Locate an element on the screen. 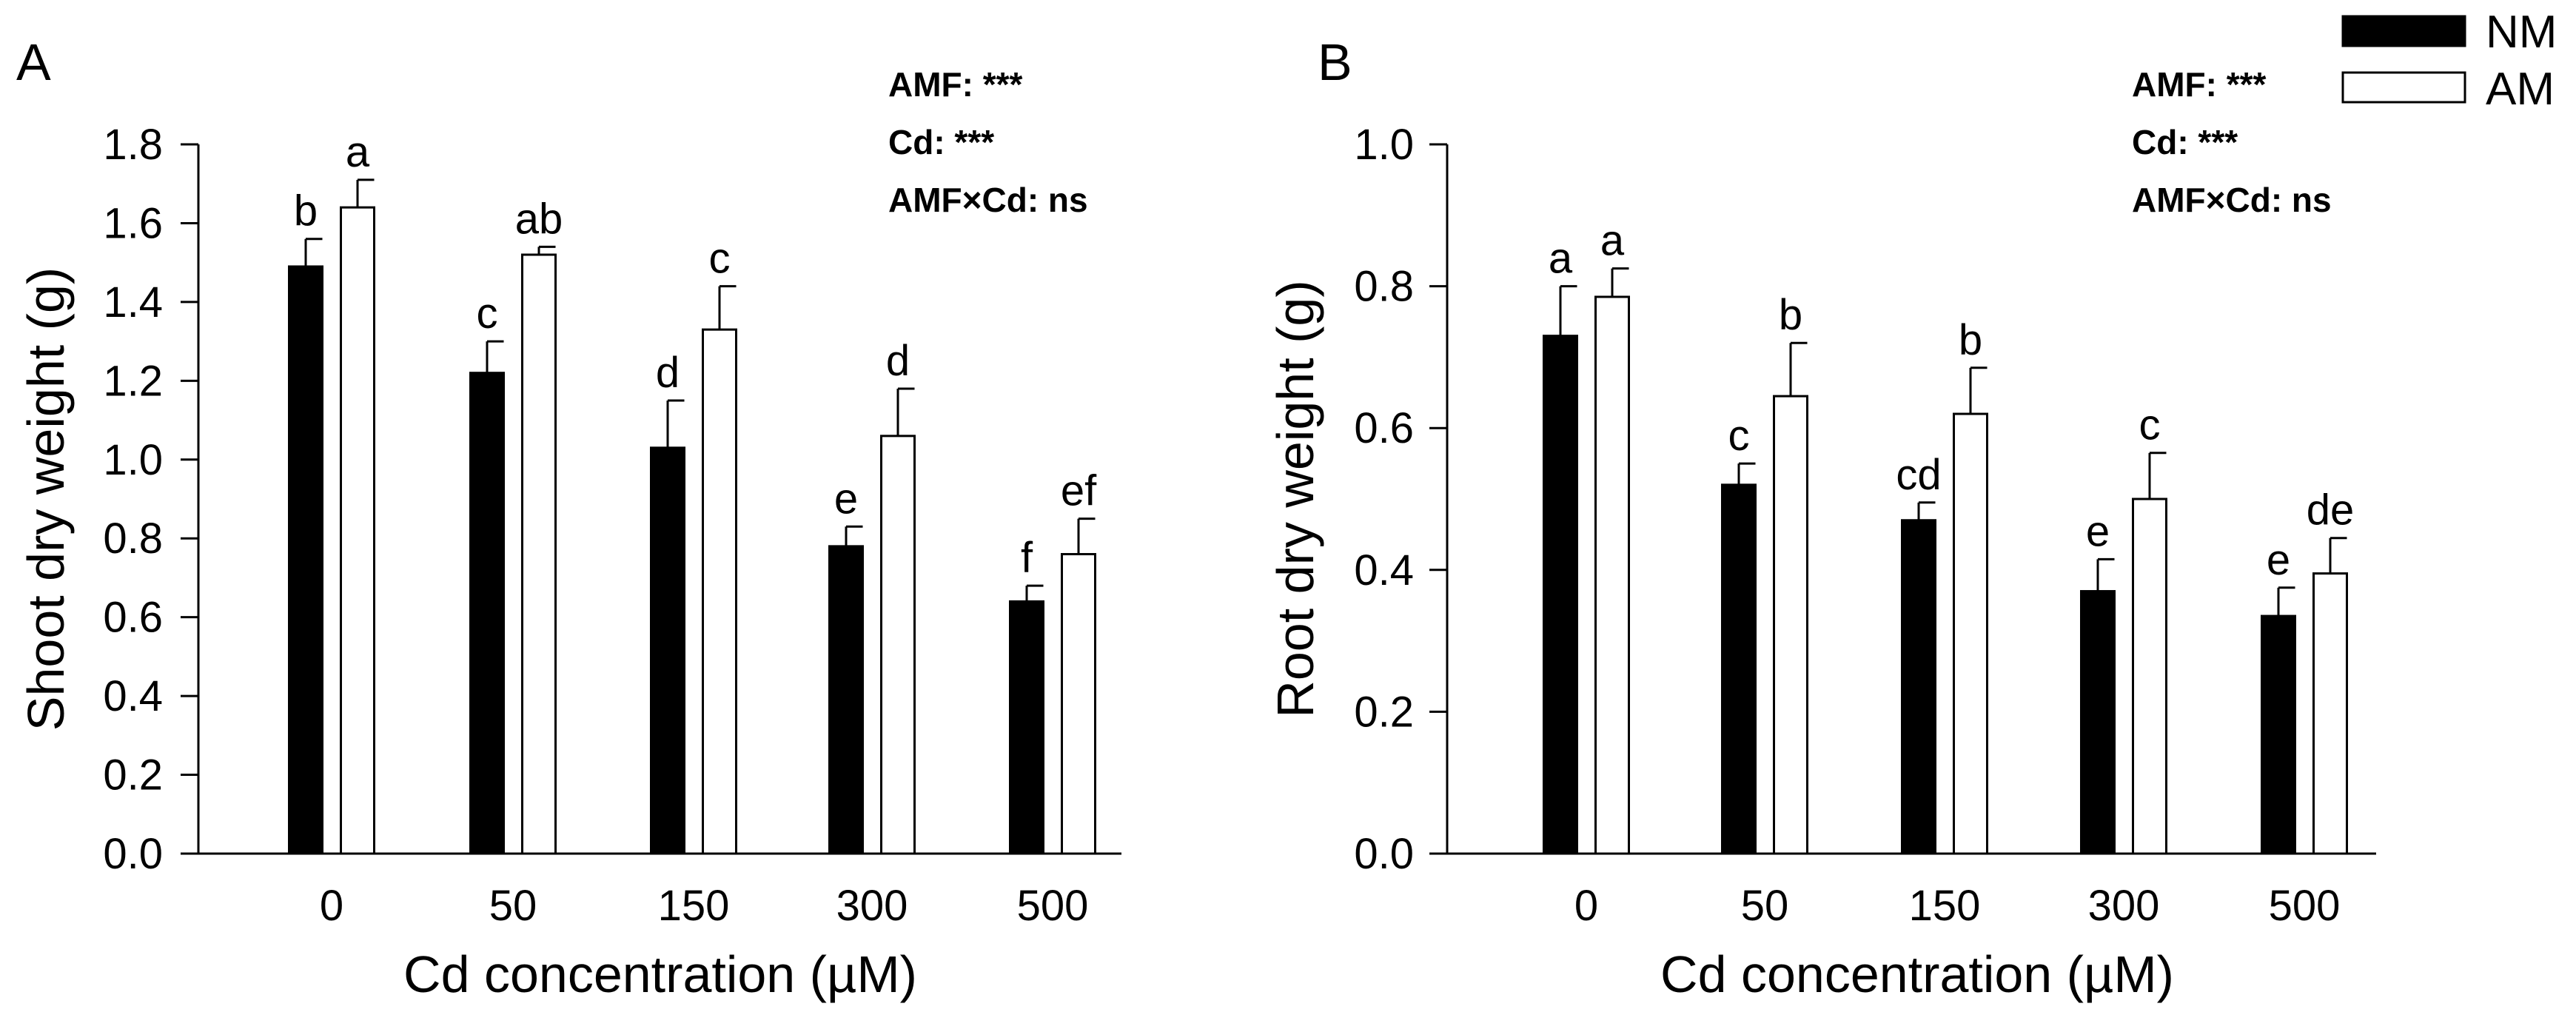  panel-b-y-tick-label: 0.2 is located at coordinates (1384, 712).